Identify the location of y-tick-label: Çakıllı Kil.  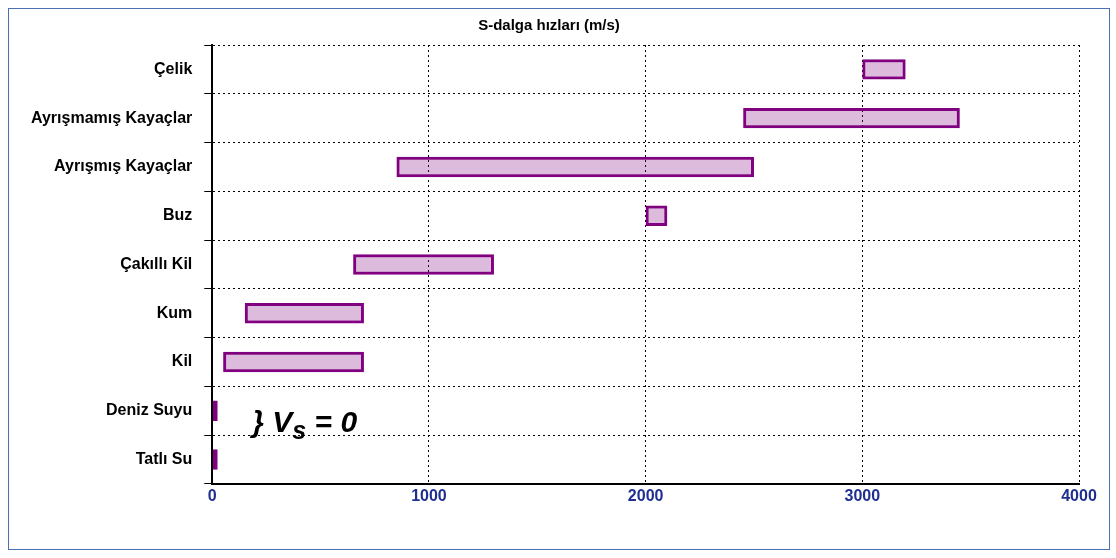
(156, 263).